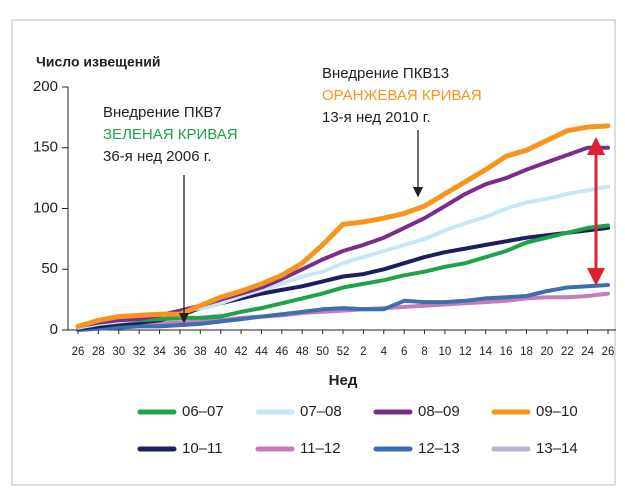 The width and height of the screenshot is (625, 499). I want to click on y-axis-title: Число извещений, so click(98, 62).